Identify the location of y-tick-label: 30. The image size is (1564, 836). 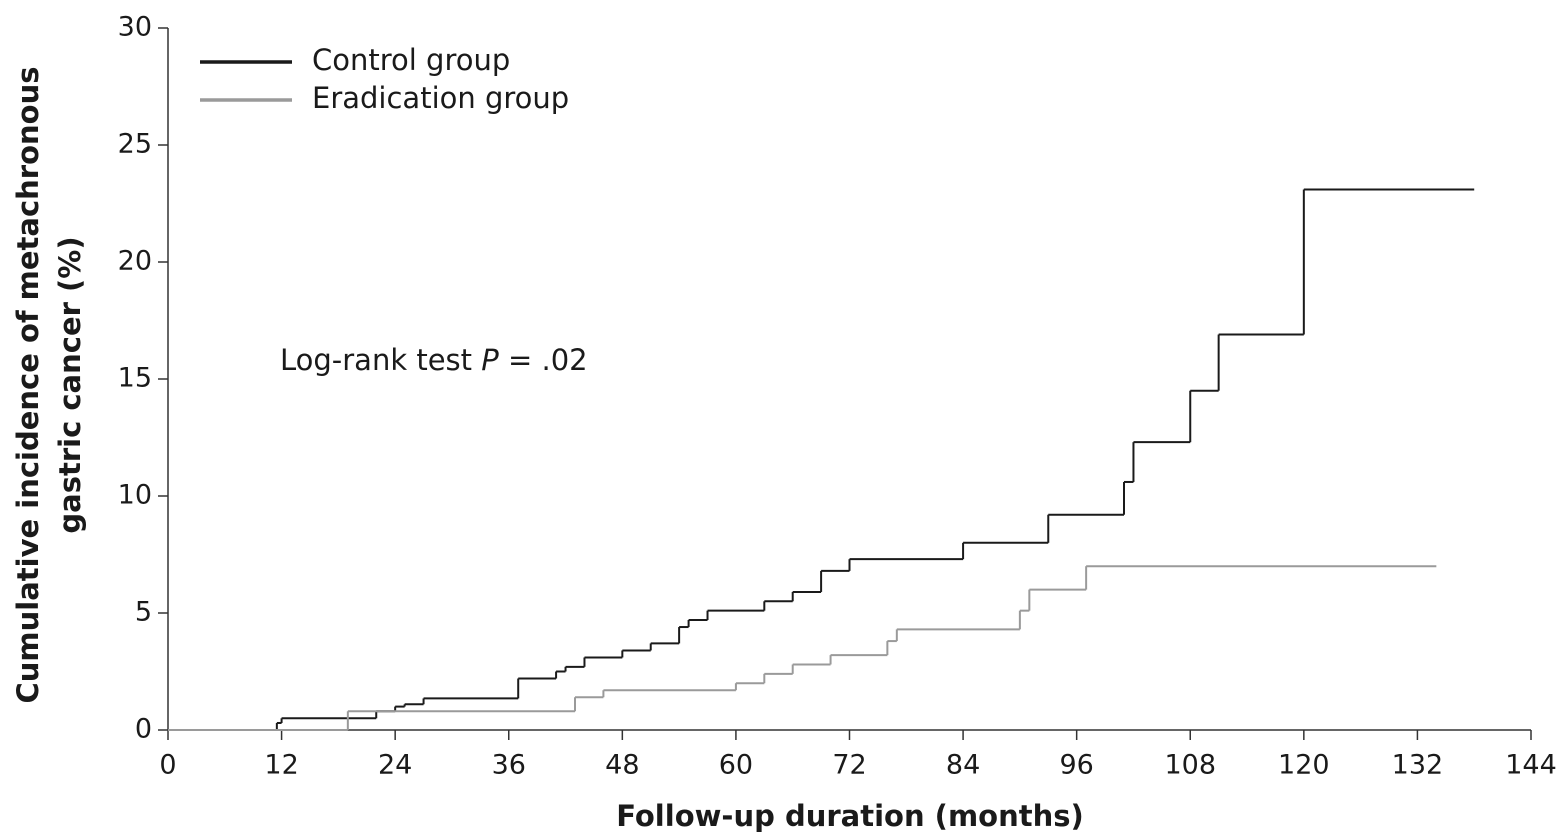
(135, 27).